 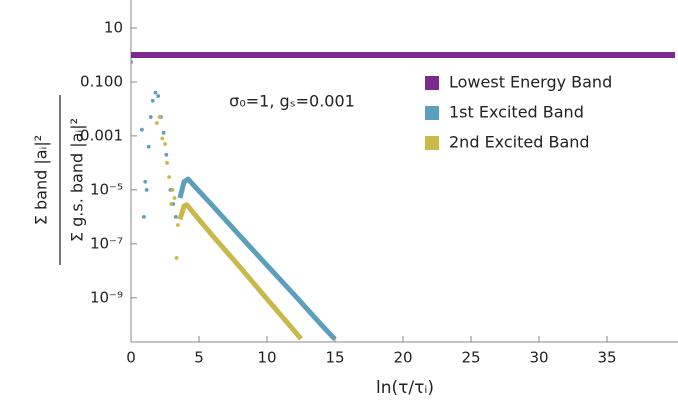 What do you see at coordinates (106, 297) in the screenshot?
I see `y-tick-label: 10⁻⁹` at bounding box center [106, 297].